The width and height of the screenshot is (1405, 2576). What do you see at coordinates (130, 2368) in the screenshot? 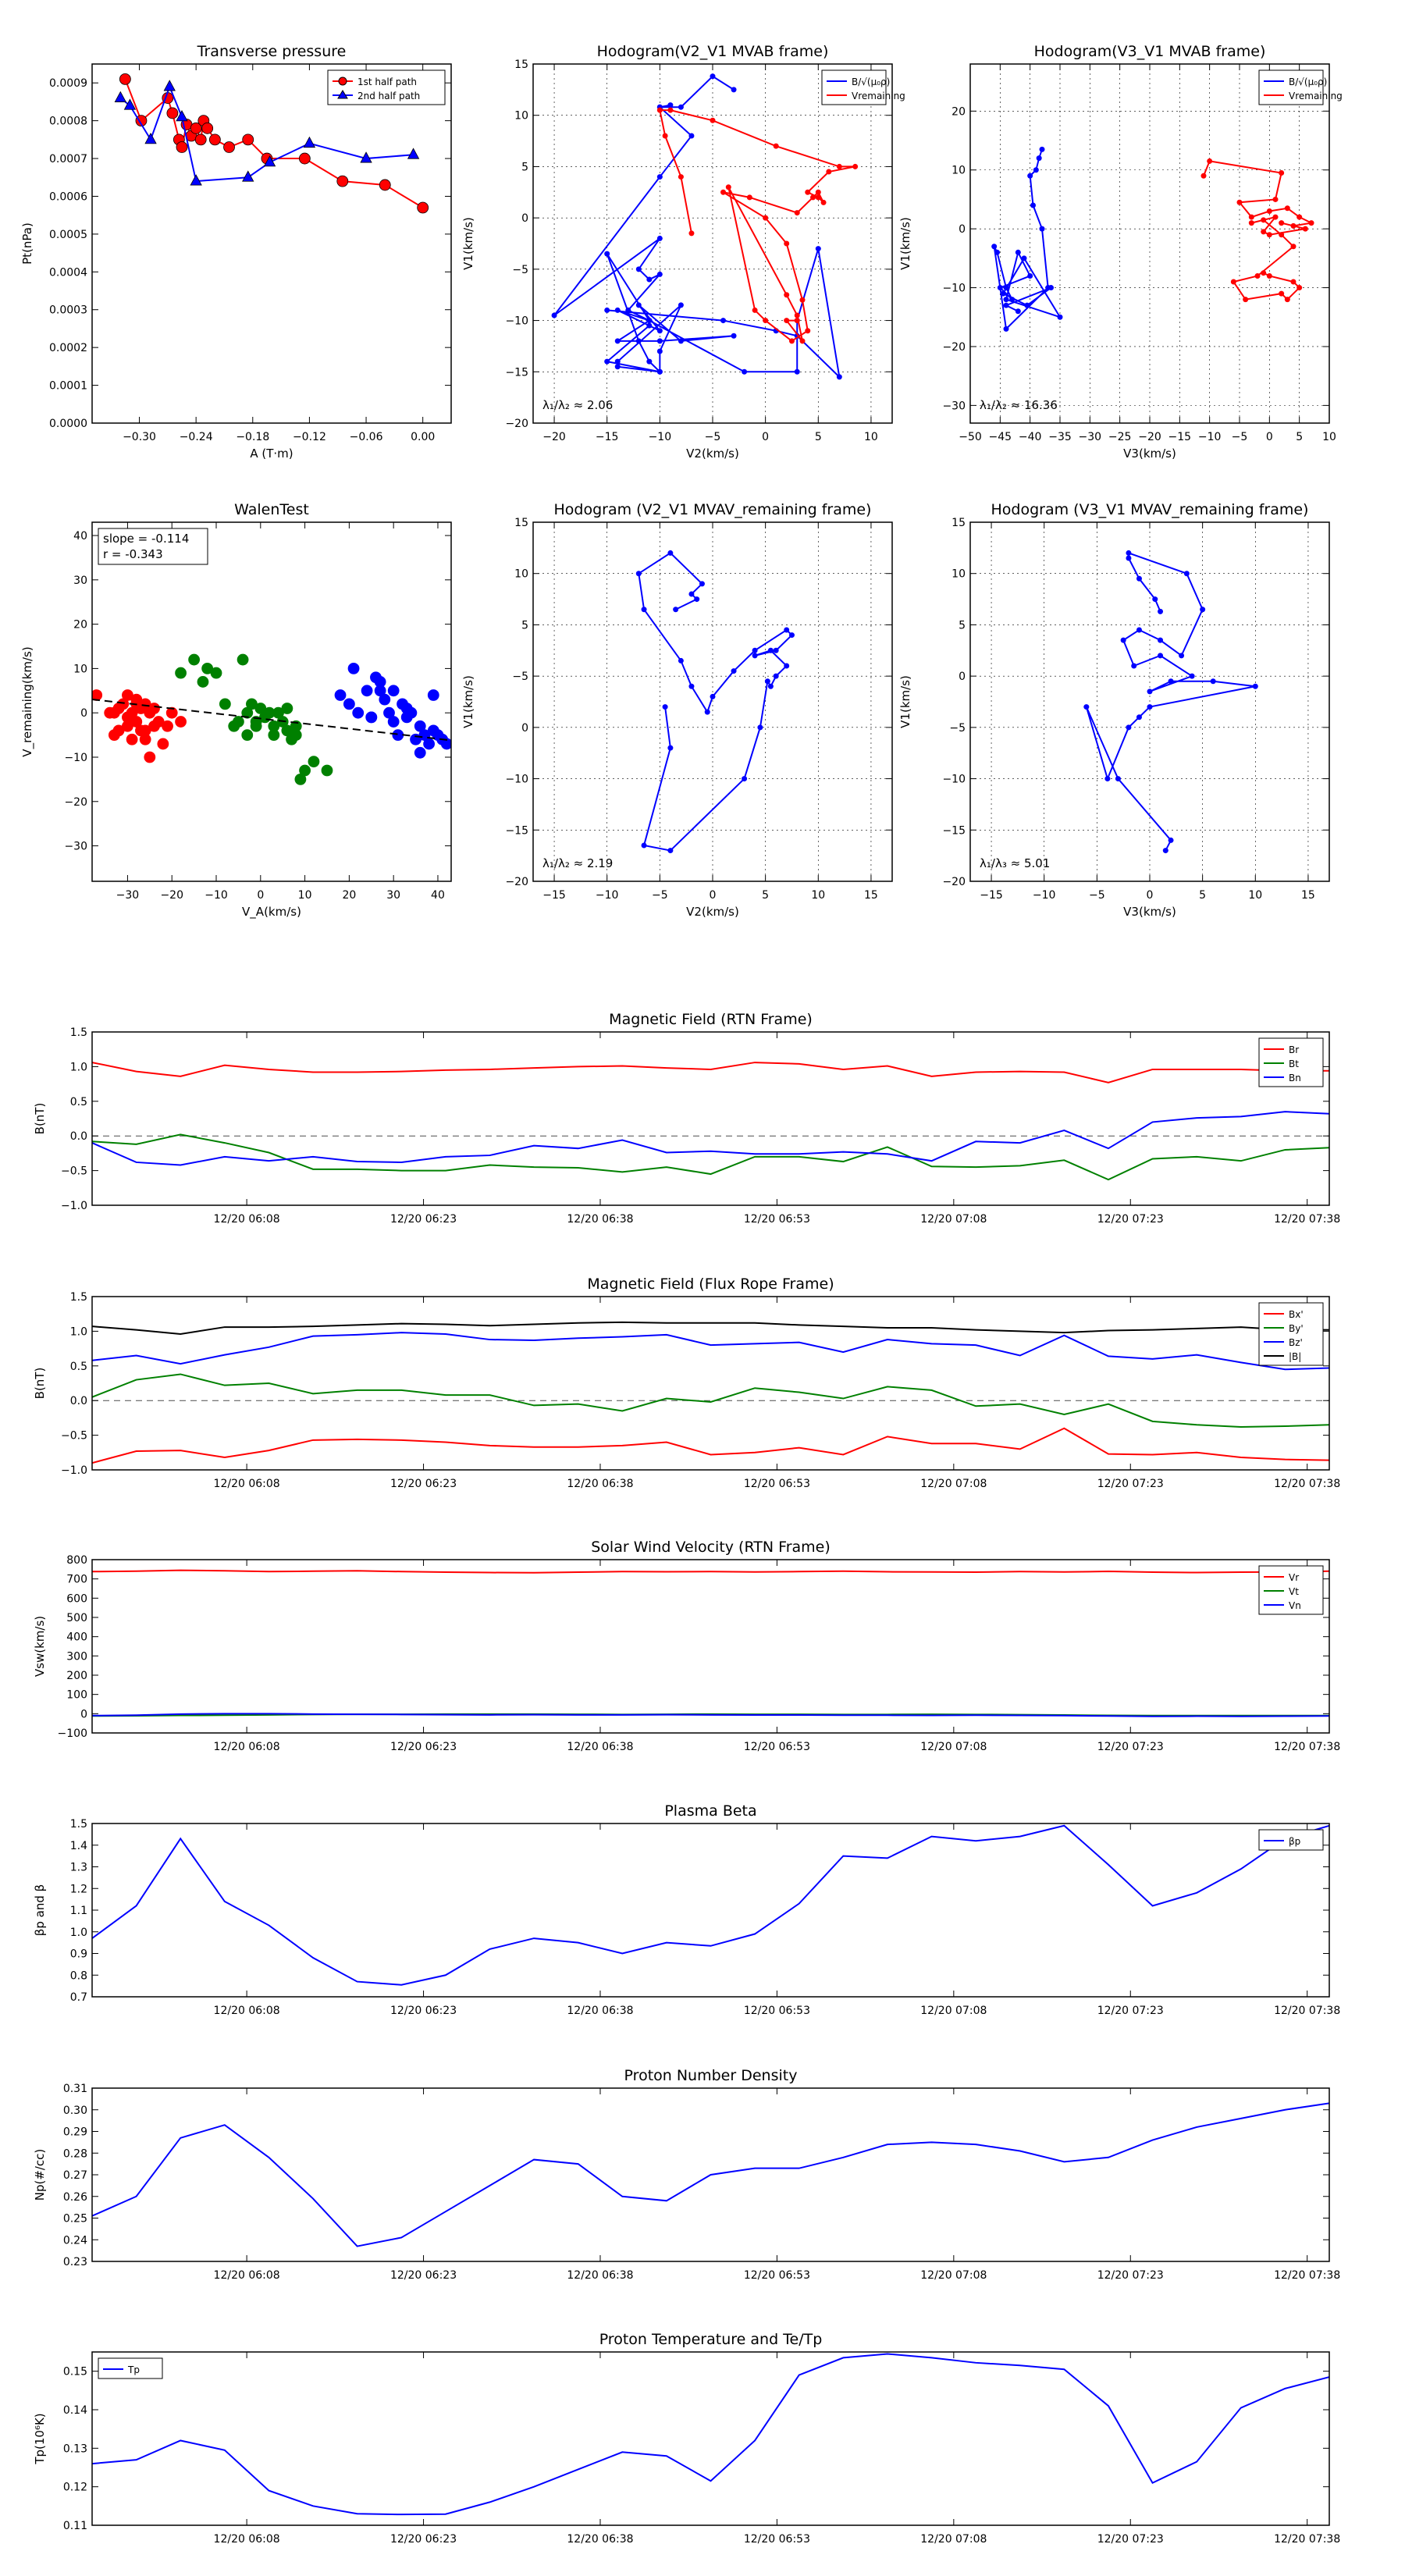
I see `legend: Tp` at bounding box center [130, 2368].